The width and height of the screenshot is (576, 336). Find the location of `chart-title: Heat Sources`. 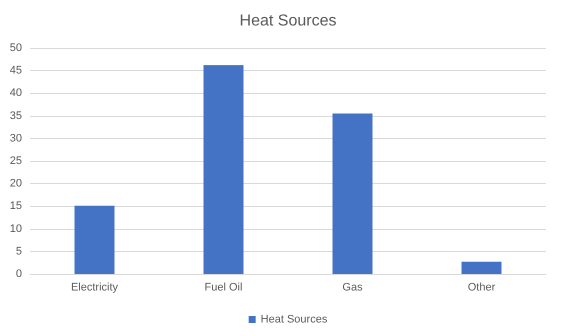

chart-title: Heat Sources is located at coordinates (288, 21).